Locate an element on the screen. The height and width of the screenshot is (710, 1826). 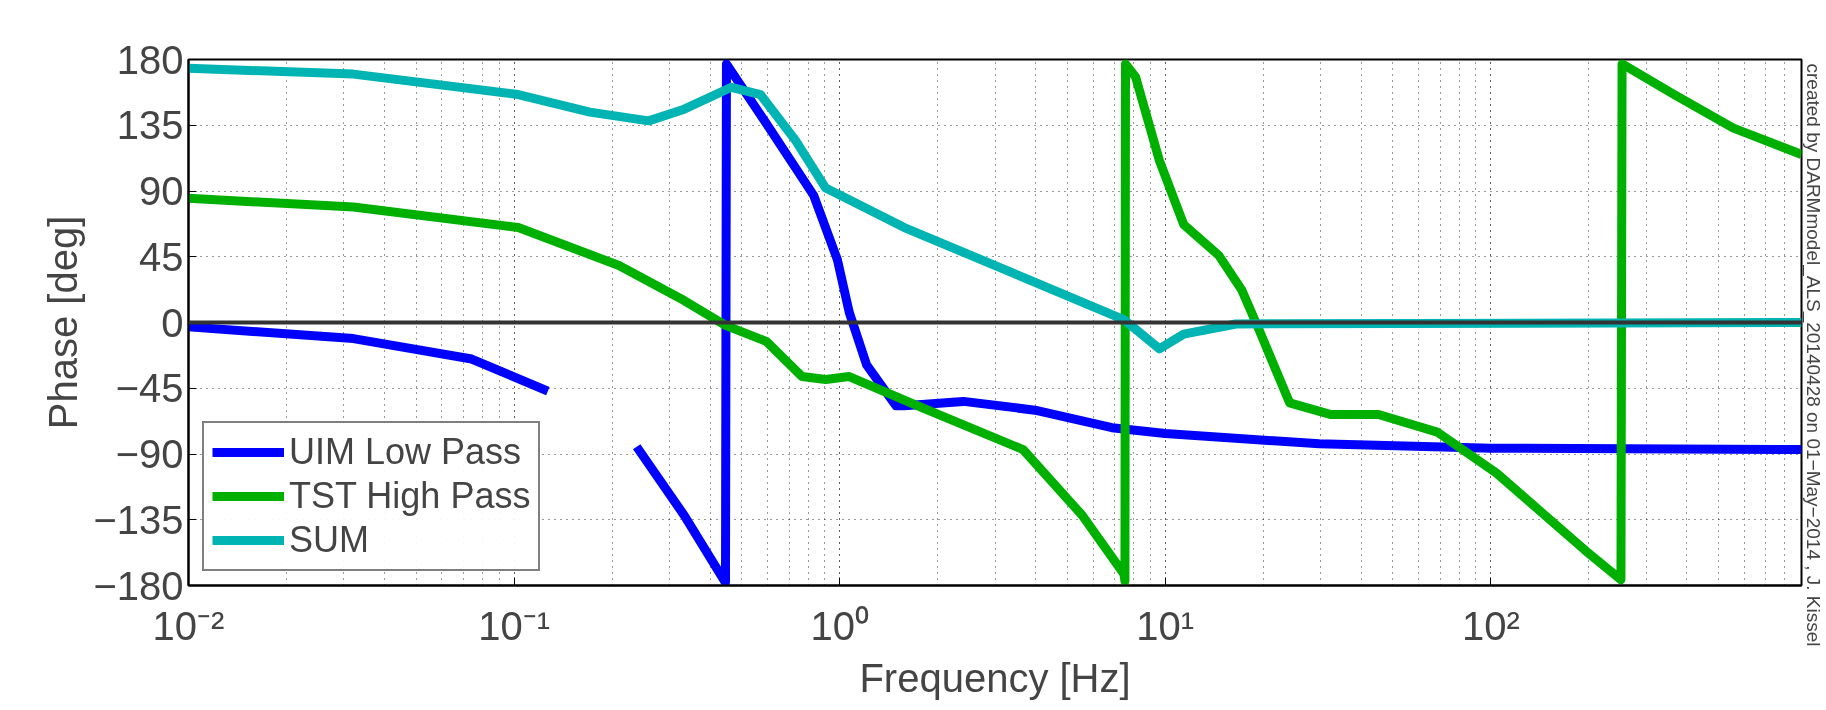
y-tick-label: 180 is located at coordinates (150, 59).